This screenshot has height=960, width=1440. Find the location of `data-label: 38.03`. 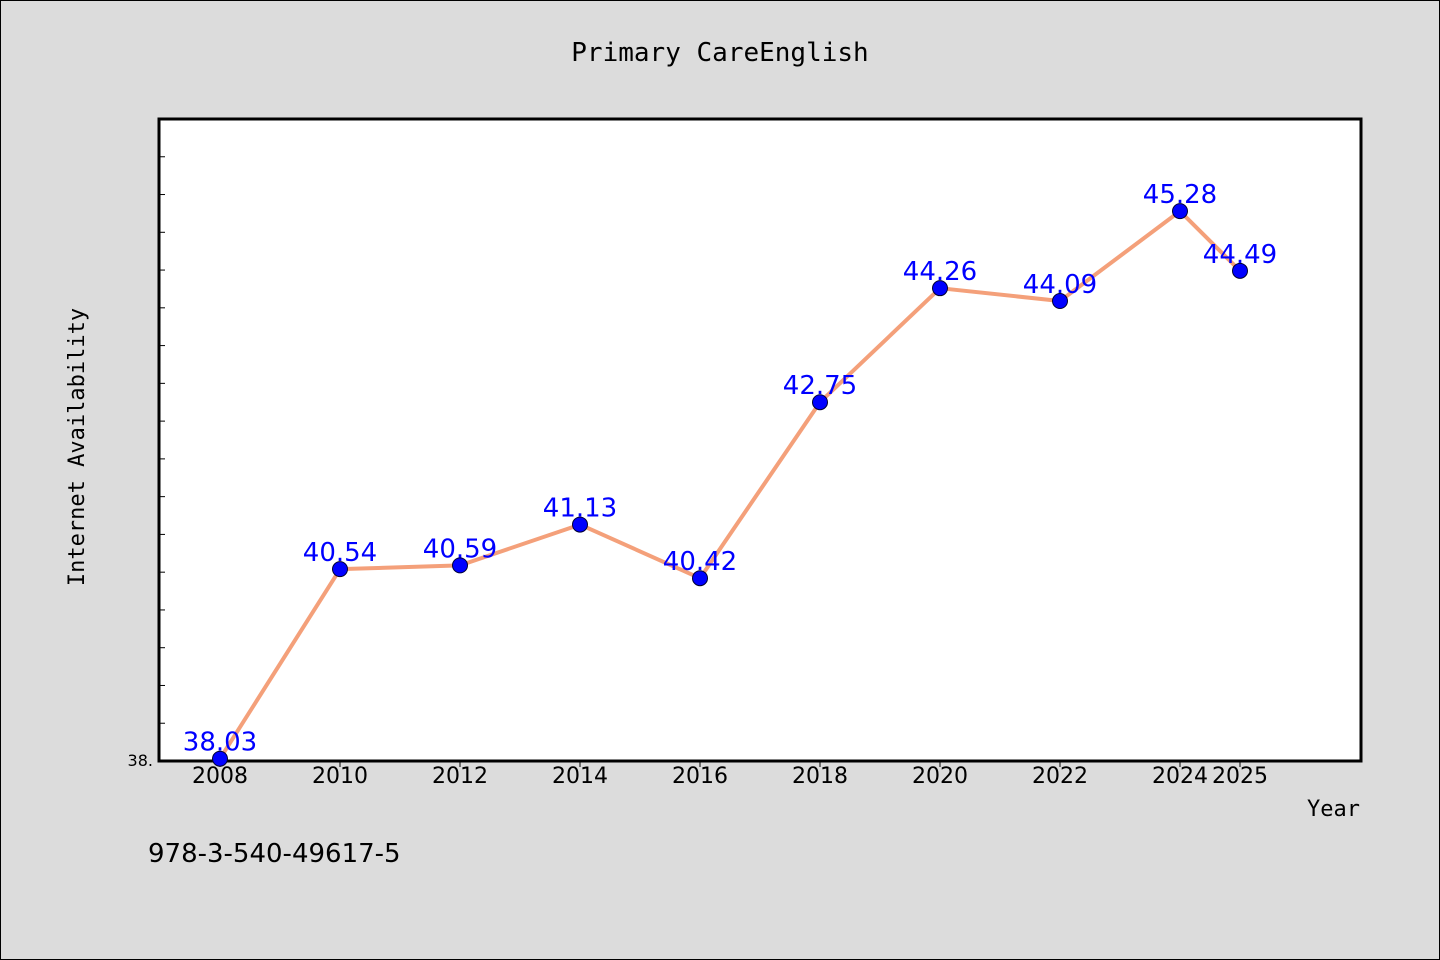

data-label: 38.03 is located at coordinates (220, 743).